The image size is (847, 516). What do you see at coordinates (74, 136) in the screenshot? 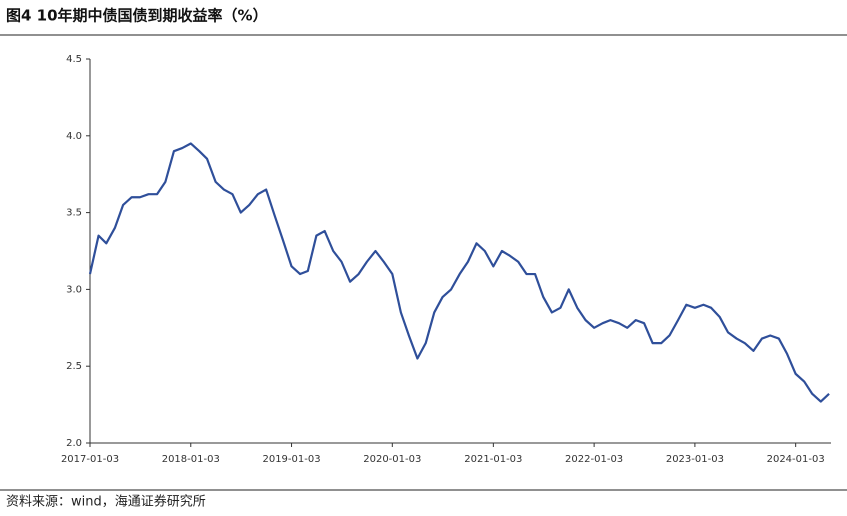
I see `y-tick-label: 4.0` at bounding box center [74, 136].